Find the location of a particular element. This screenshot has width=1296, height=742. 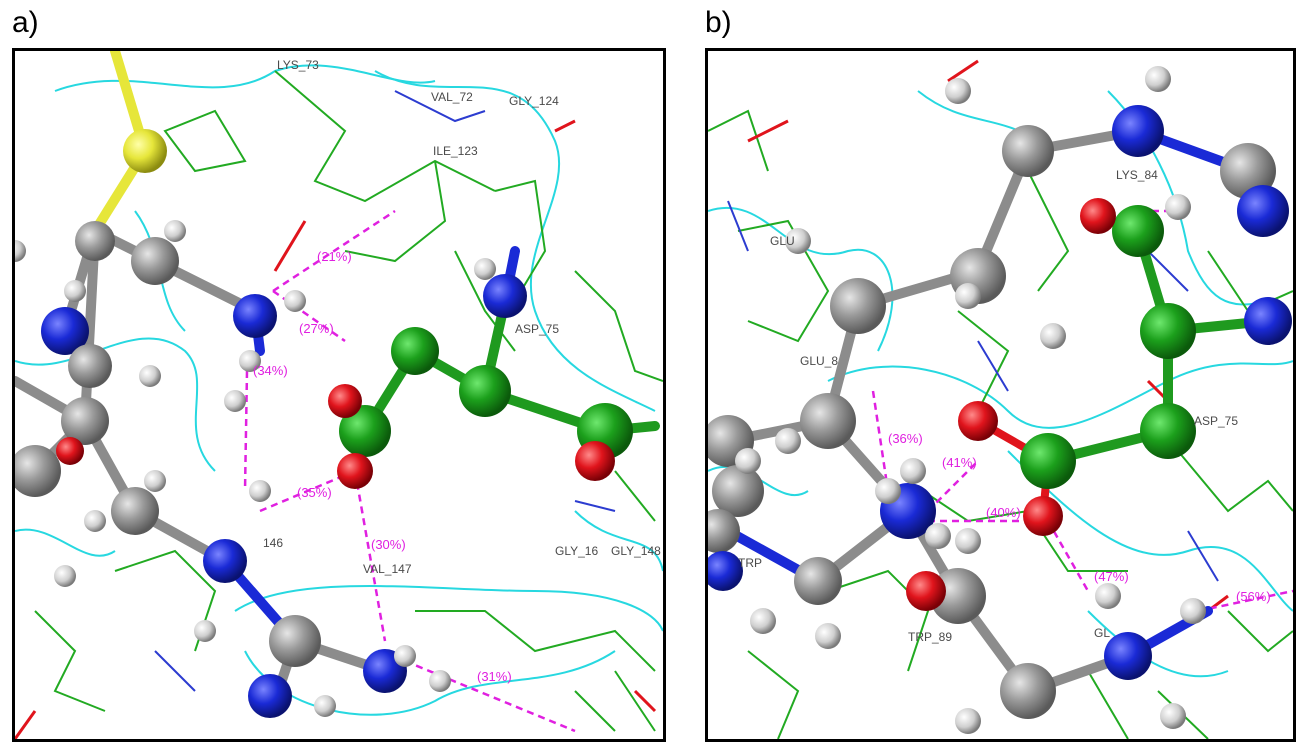

residue-label: GL is located at coordinates (1102, 633).